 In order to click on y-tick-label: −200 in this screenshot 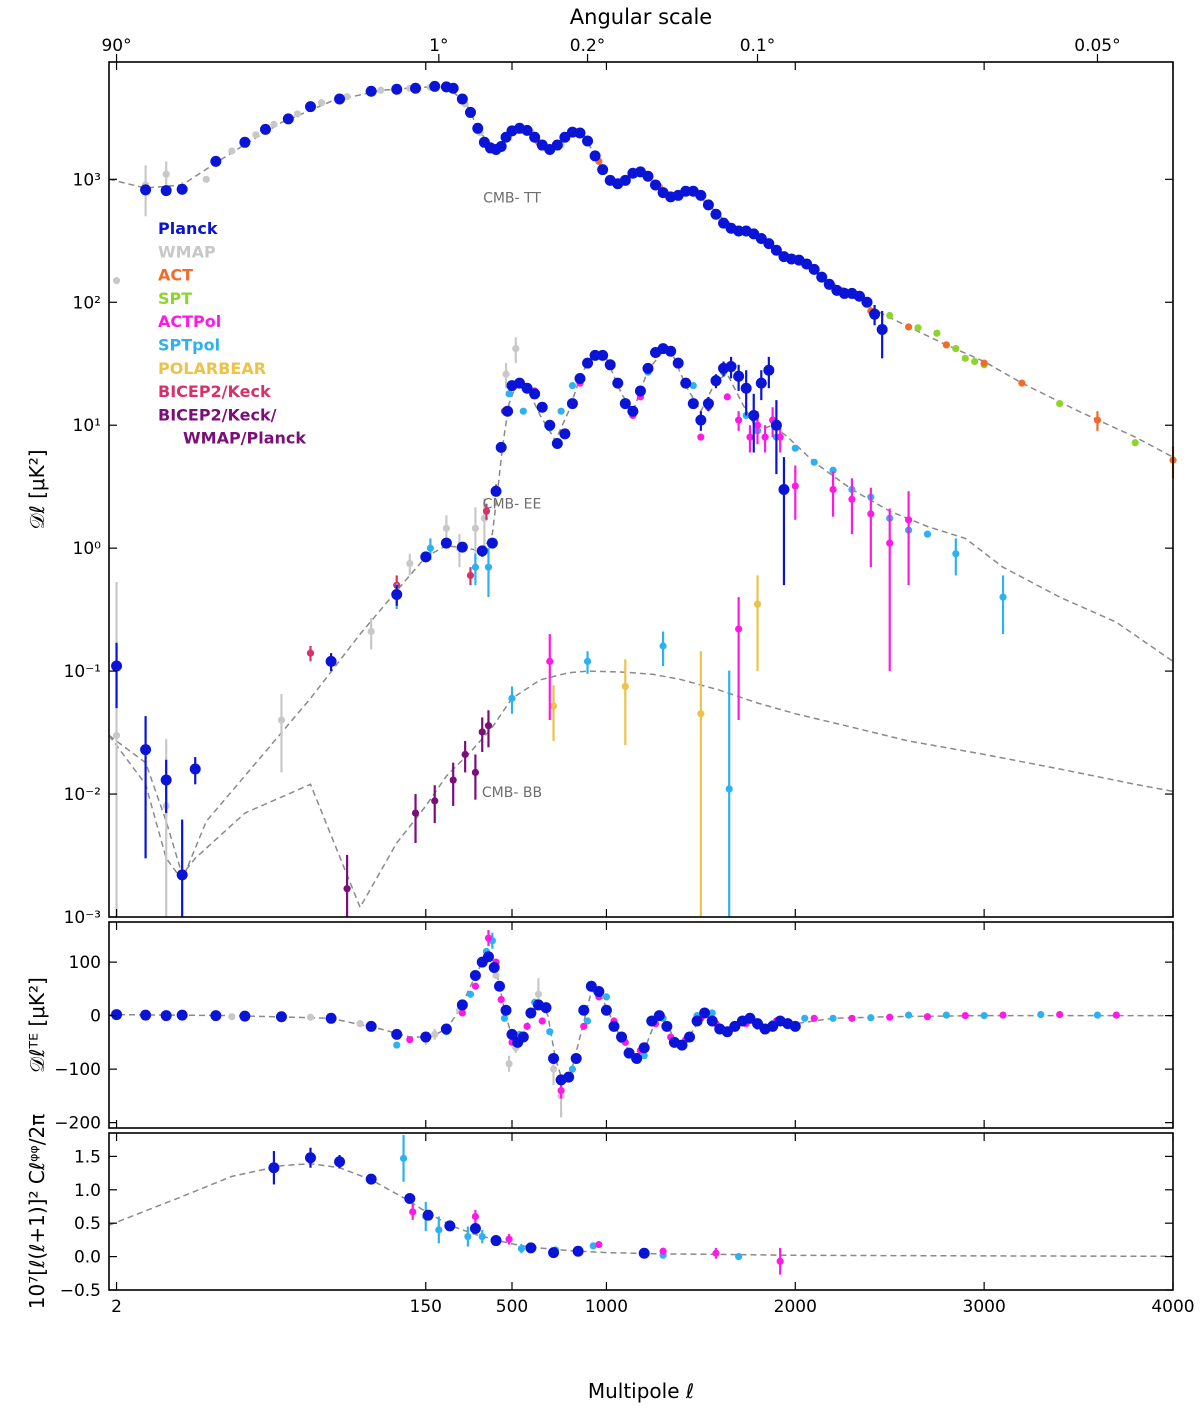, I will do `click(77, 1124)`.